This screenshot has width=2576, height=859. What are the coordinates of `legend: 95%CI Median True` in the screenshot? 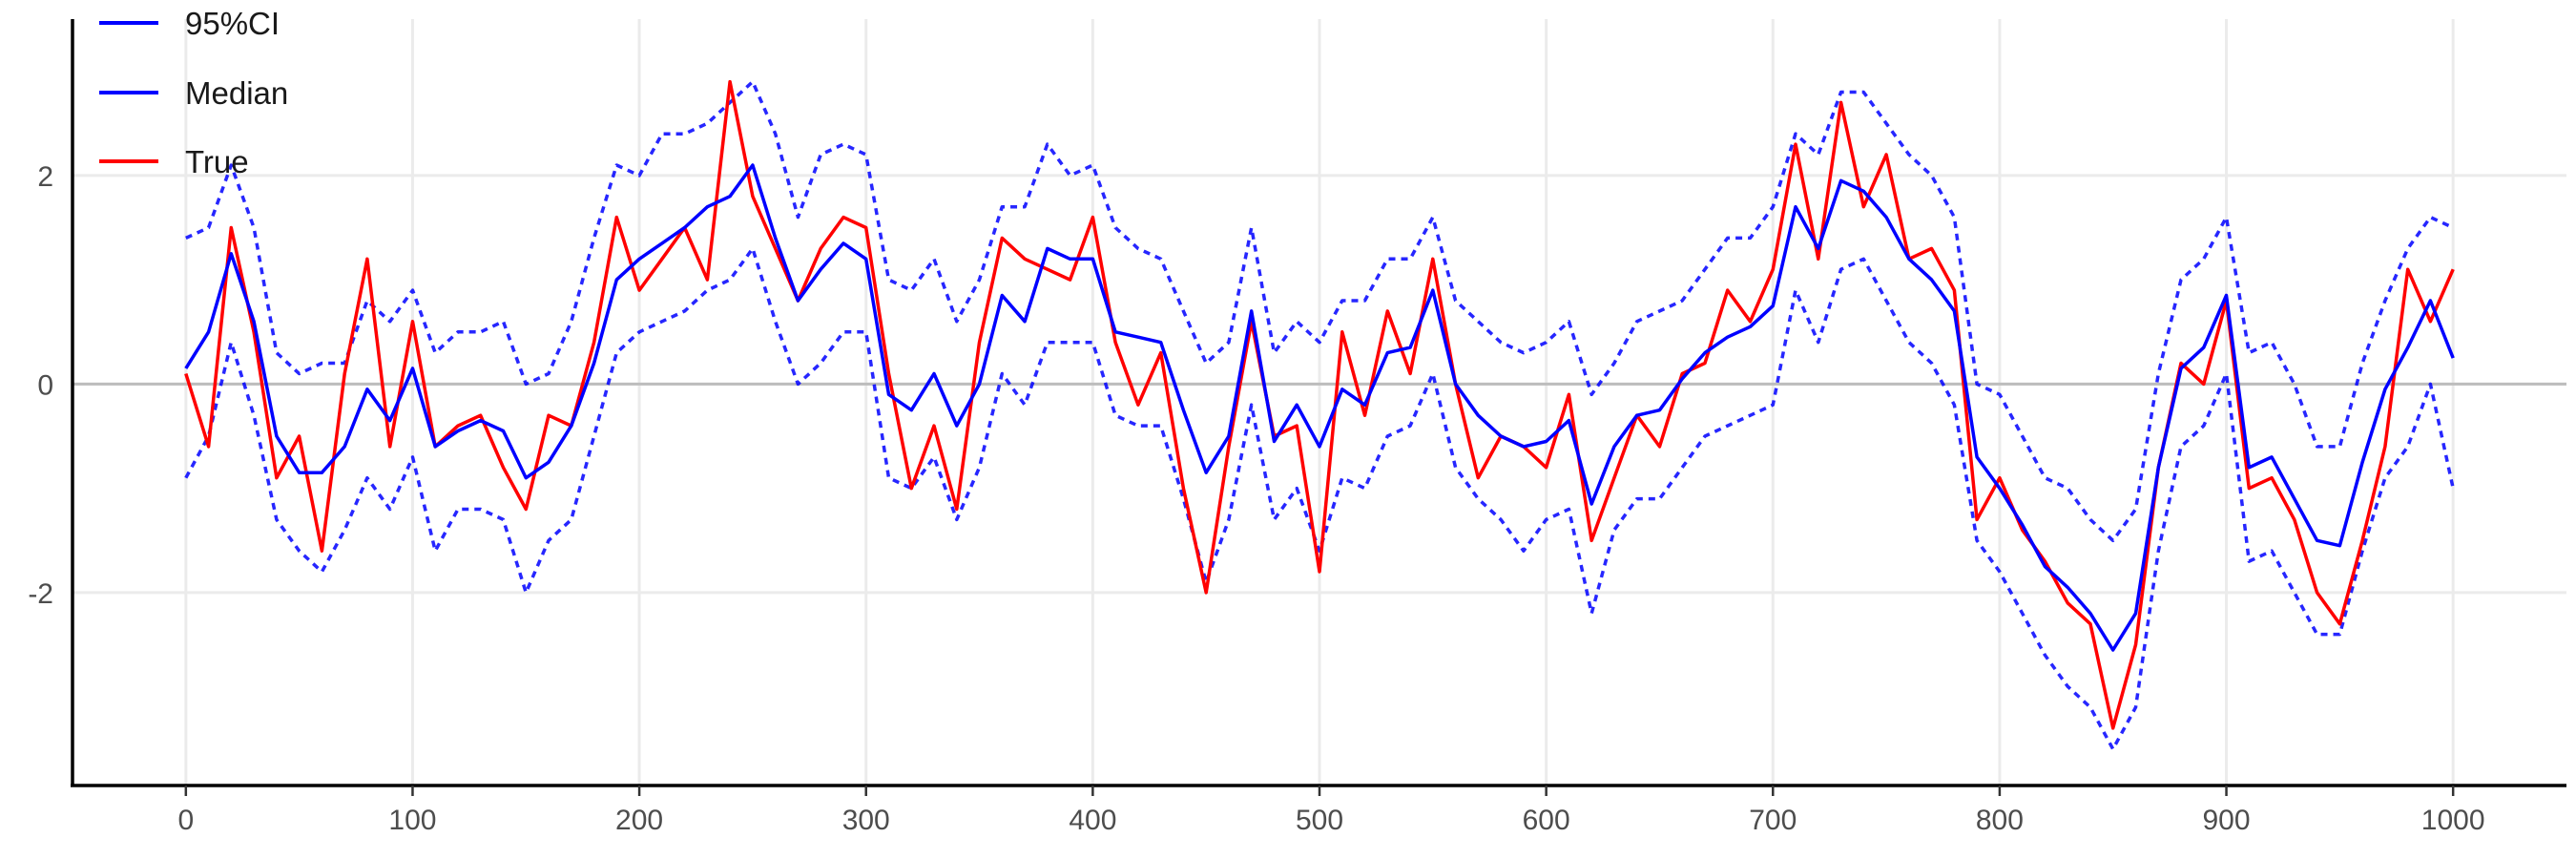 It's located at (193, 92).